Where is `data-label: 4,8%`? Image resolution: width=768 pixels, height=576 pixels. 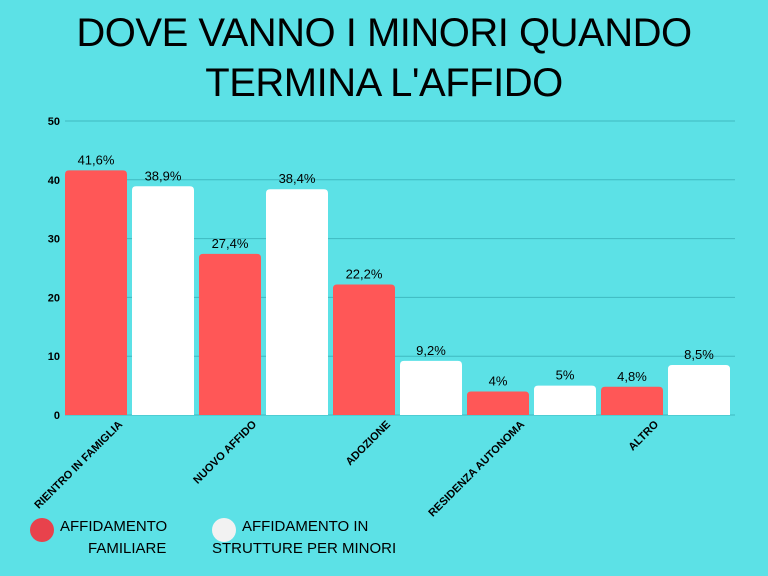 data-label: 4,8% is located at coordinates (632, 376).